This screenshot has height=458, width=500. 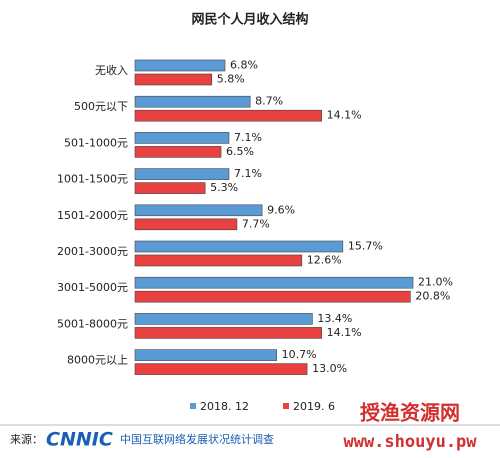 I want to click on watermark-name: 授渔资源网, so click(x=410, y=413).